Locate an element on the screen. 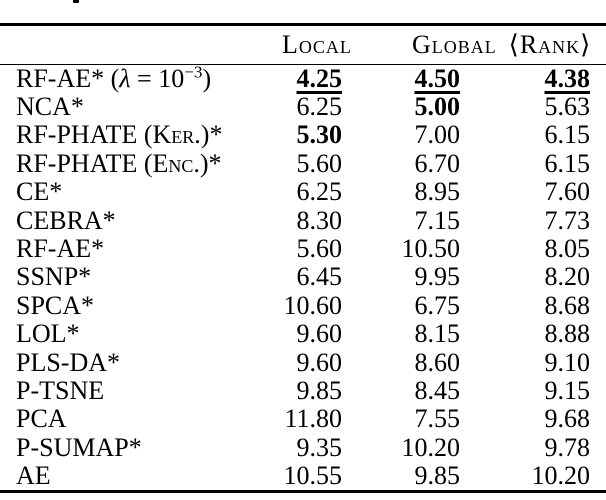 The width and height of the screenshot is (606, 500). local-score-cell: 4.25 is located at coordinates (319, 78).